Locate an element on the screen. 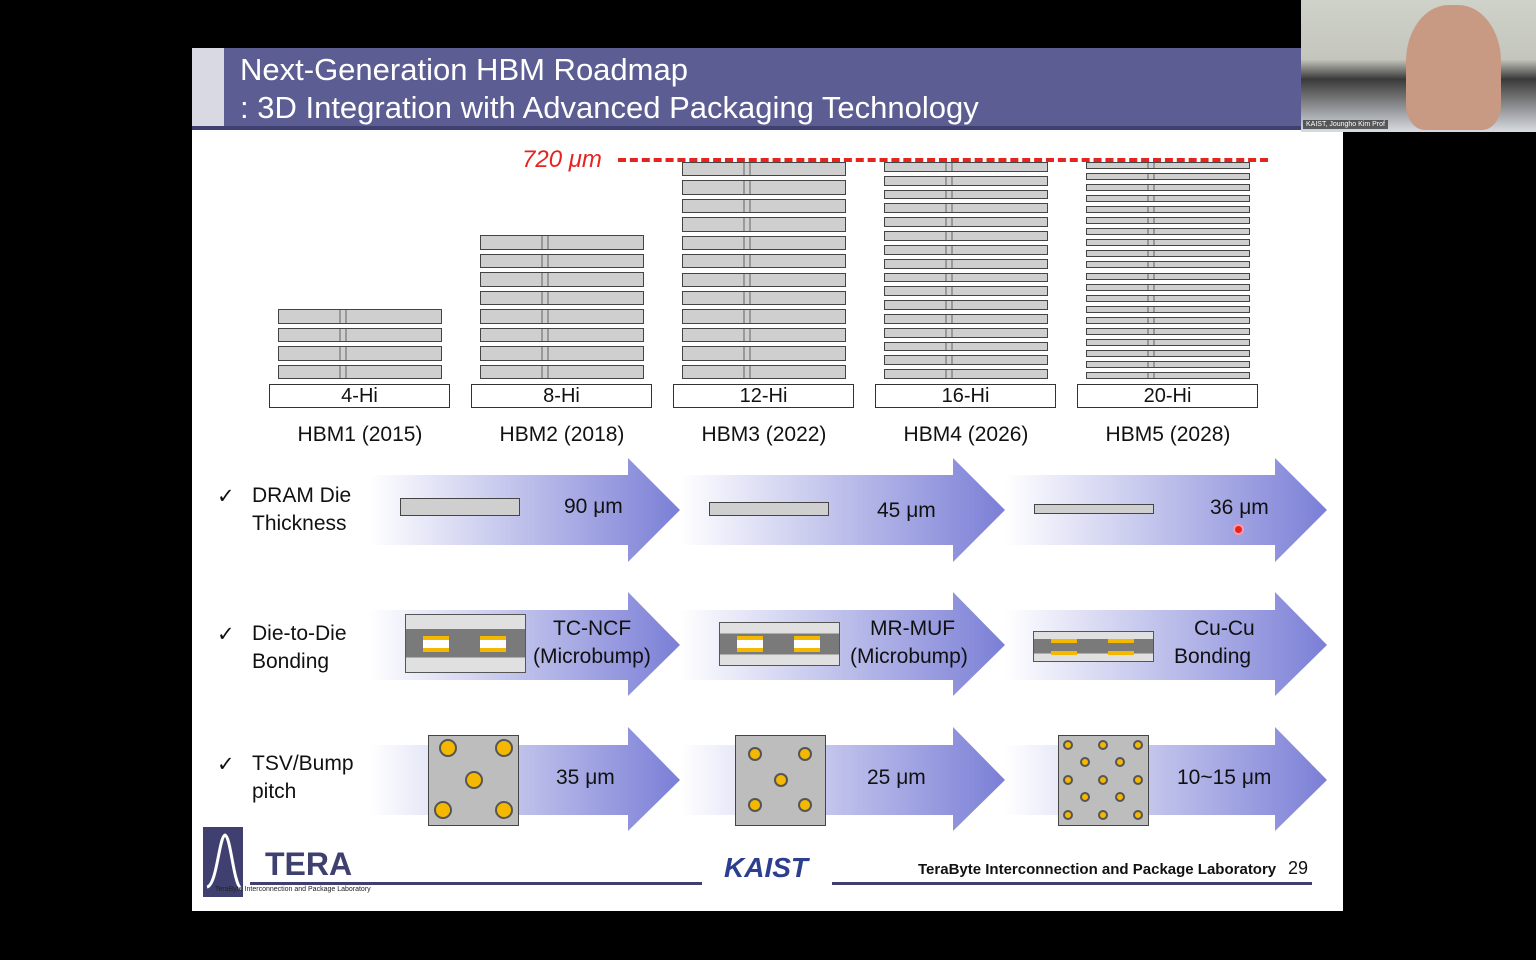 This screenshot has width=1536, height=960. base-die-label: 12-Hi is located at coordinates (763, 396).